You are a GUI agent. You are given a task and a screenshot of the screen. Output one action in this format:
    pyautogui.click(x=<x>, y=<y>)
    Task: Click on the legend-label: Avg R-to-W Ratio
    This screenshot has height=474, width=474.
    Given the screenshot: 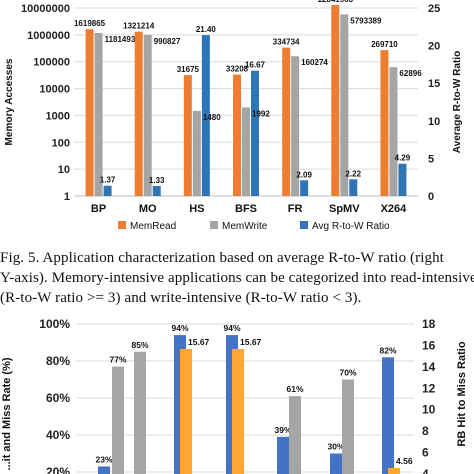 What is the action you would take?
    pyautogui.click(x=351, y=226)
    